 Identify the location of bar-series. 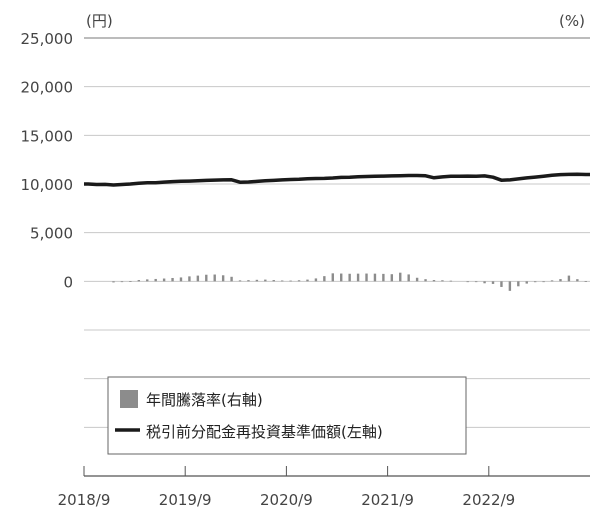
(349, 281).